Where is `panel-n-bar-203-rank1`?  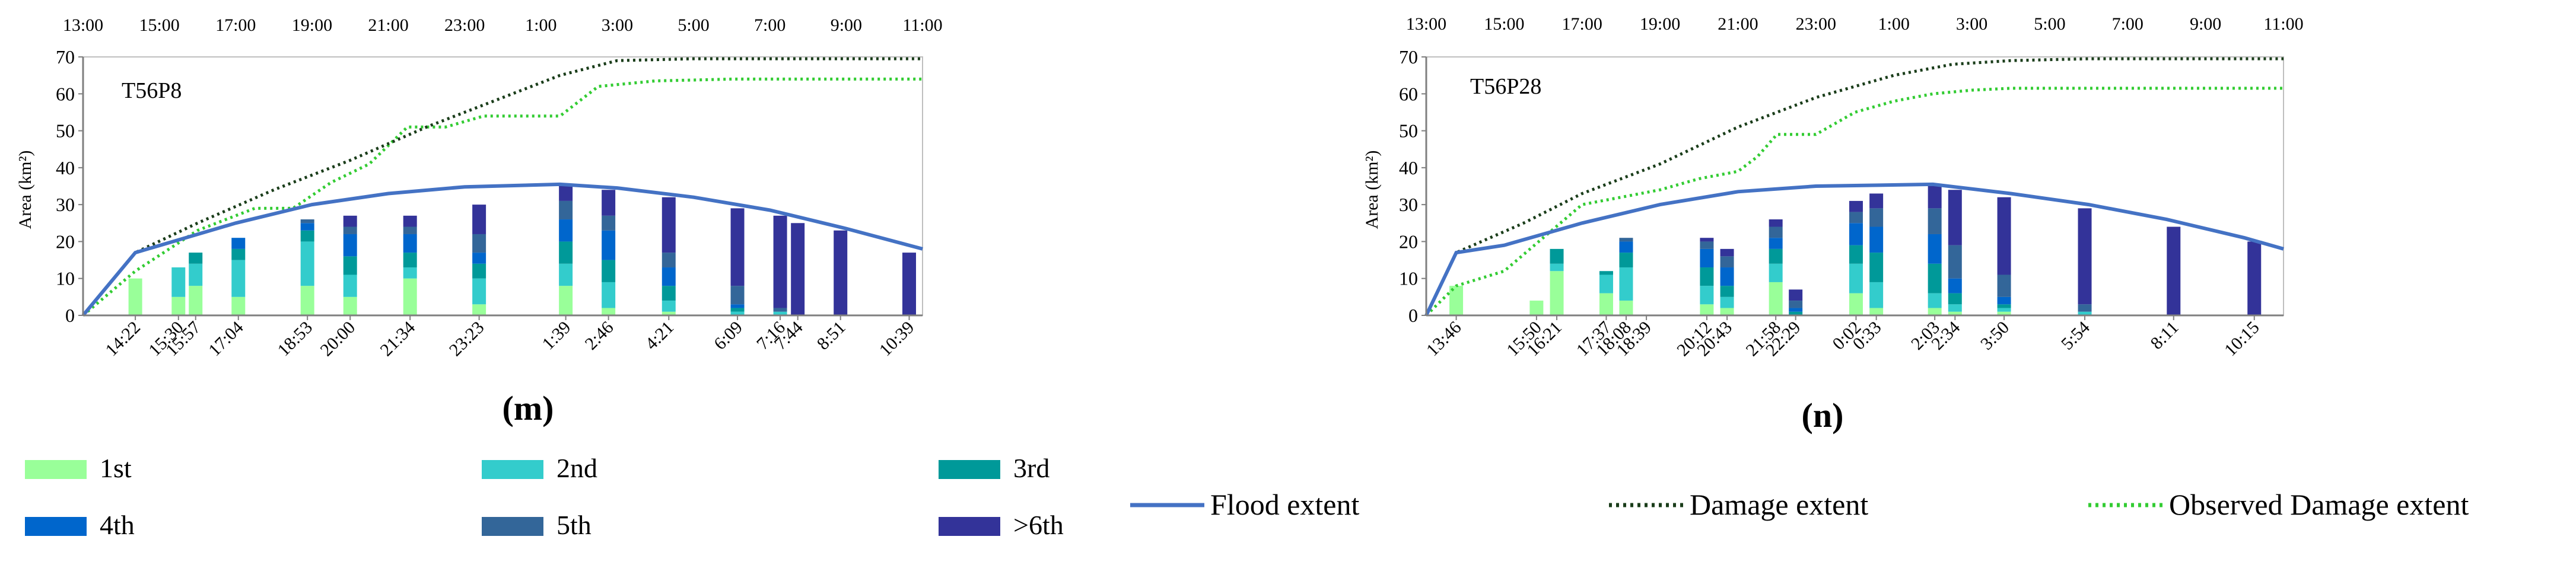
panel-n-bar-203-rank1 is located at coordinates (1935, 311).